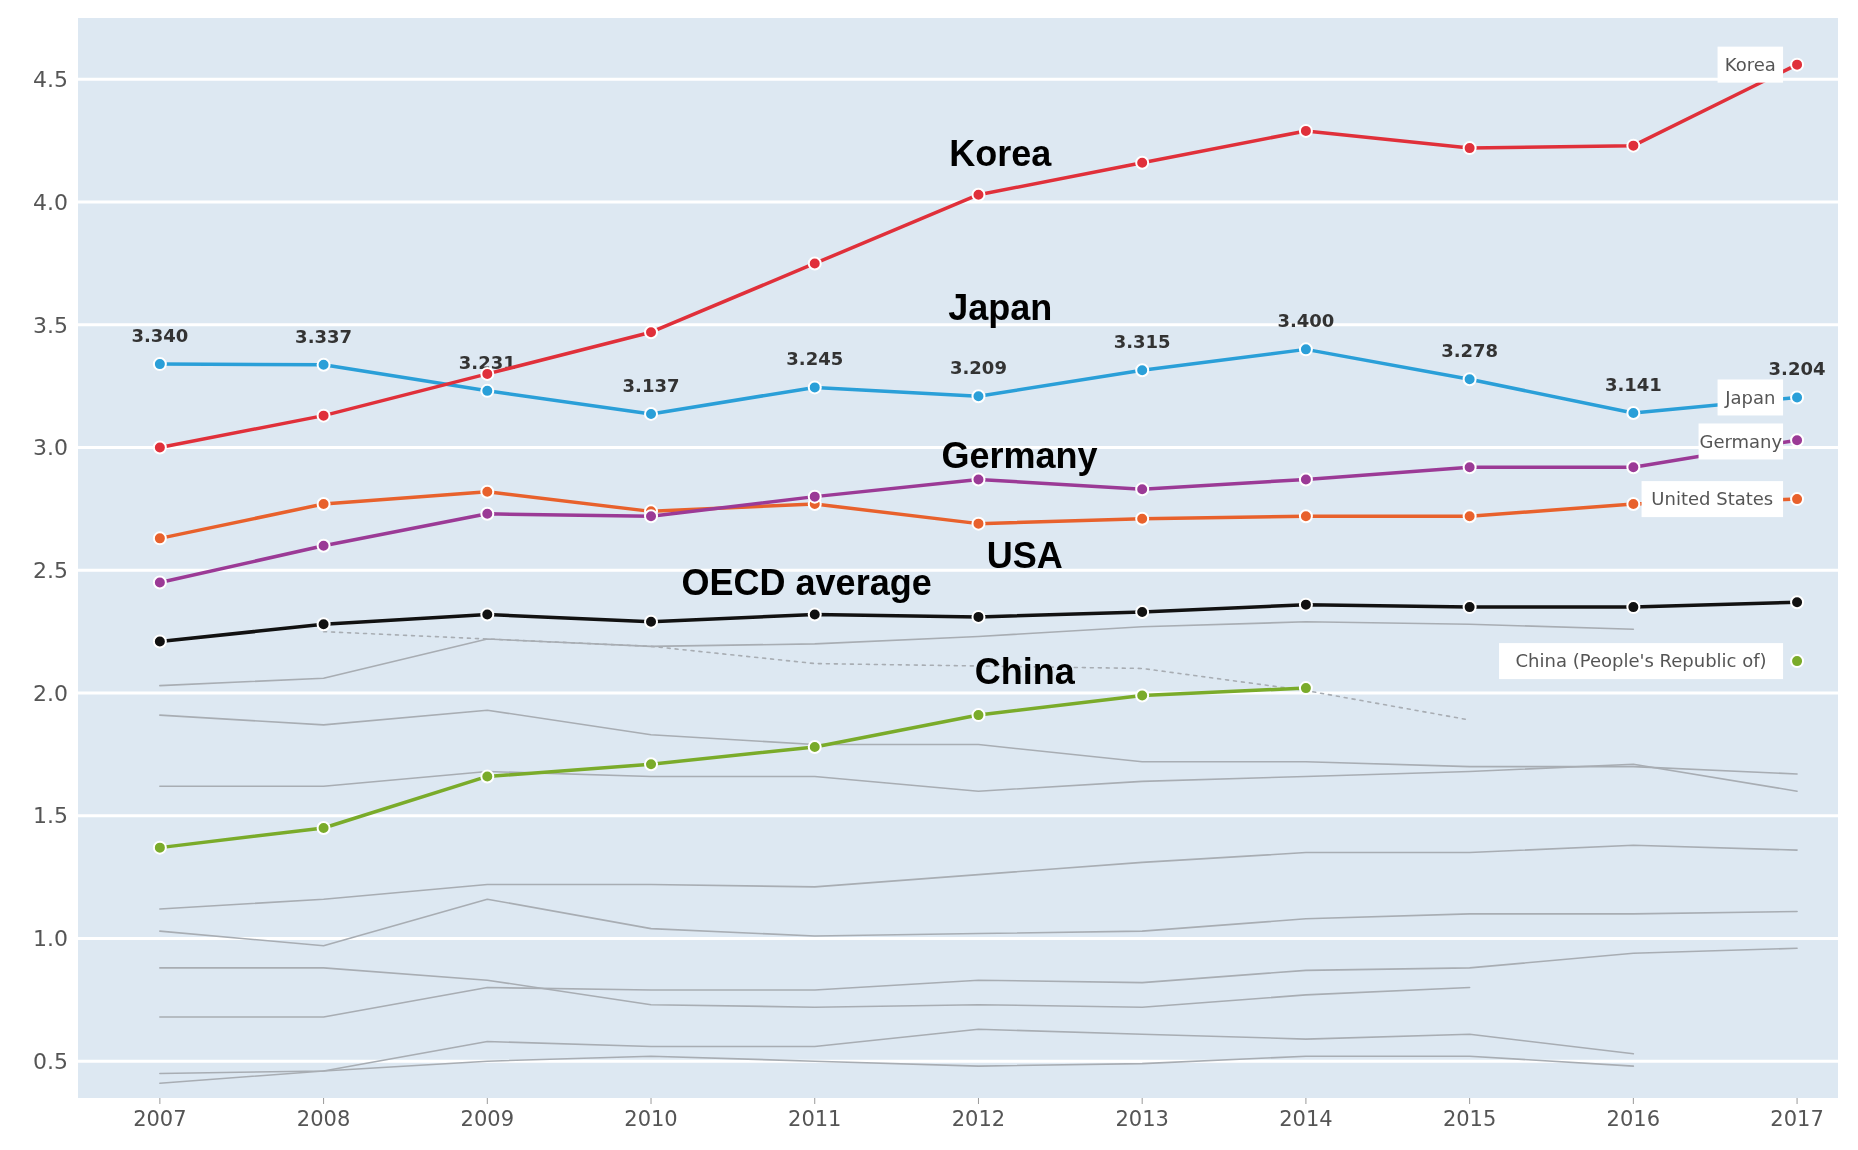 The image size is (1858, 1150). I want to click on data-label: 3.400, so click(1306, 321).